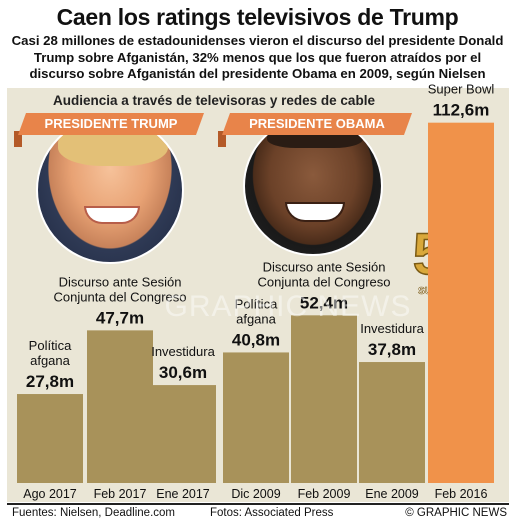 The height and width of the screenshot is (524, 515). Describe the element at coordinates (392, 349) in the screenshot. I see `value-label-6: 37,8m` at that location.